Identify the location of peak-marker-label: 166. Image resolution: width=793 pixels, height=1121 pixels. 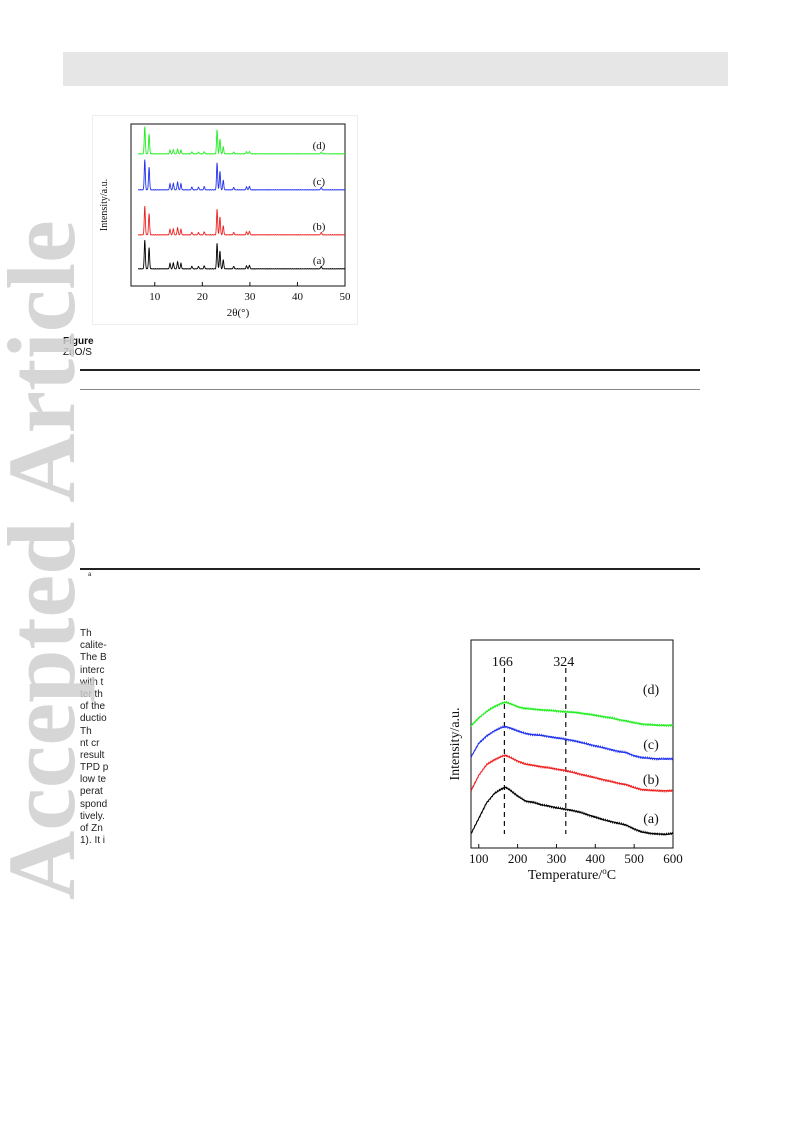
(502, 662).